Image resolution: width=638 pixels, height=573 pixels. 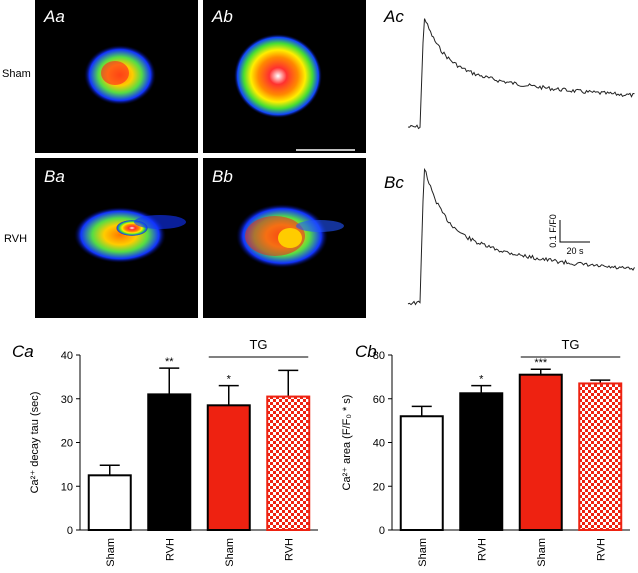 What do you see at coordinates (394, 182) in the screenshot?
I see `panel-label: Bc` at bounding box center [394, 182].